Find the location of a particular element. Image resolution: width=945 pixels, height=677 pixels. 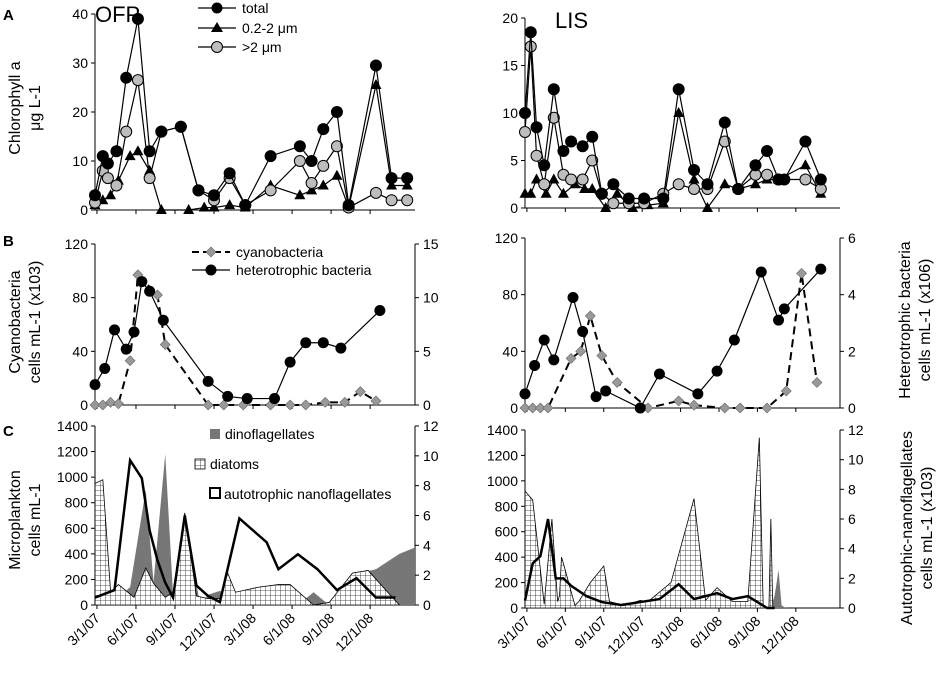

ylabel-chl-line1: Chlorophyll a is located at coordinates (15, 107).